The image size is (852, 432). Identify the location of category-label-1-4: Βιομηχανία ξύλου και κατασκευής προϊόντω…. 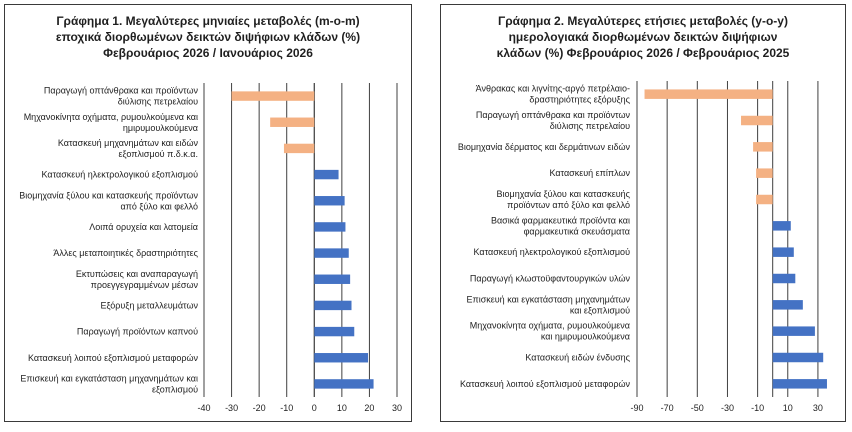
(108, 200).